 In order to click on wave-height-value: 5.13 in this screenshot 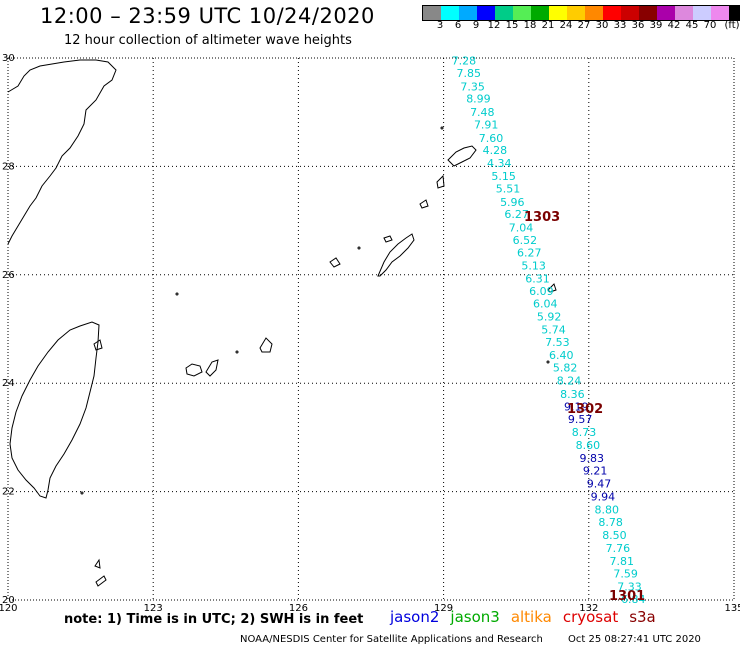, I will do `click(533, 266)`.